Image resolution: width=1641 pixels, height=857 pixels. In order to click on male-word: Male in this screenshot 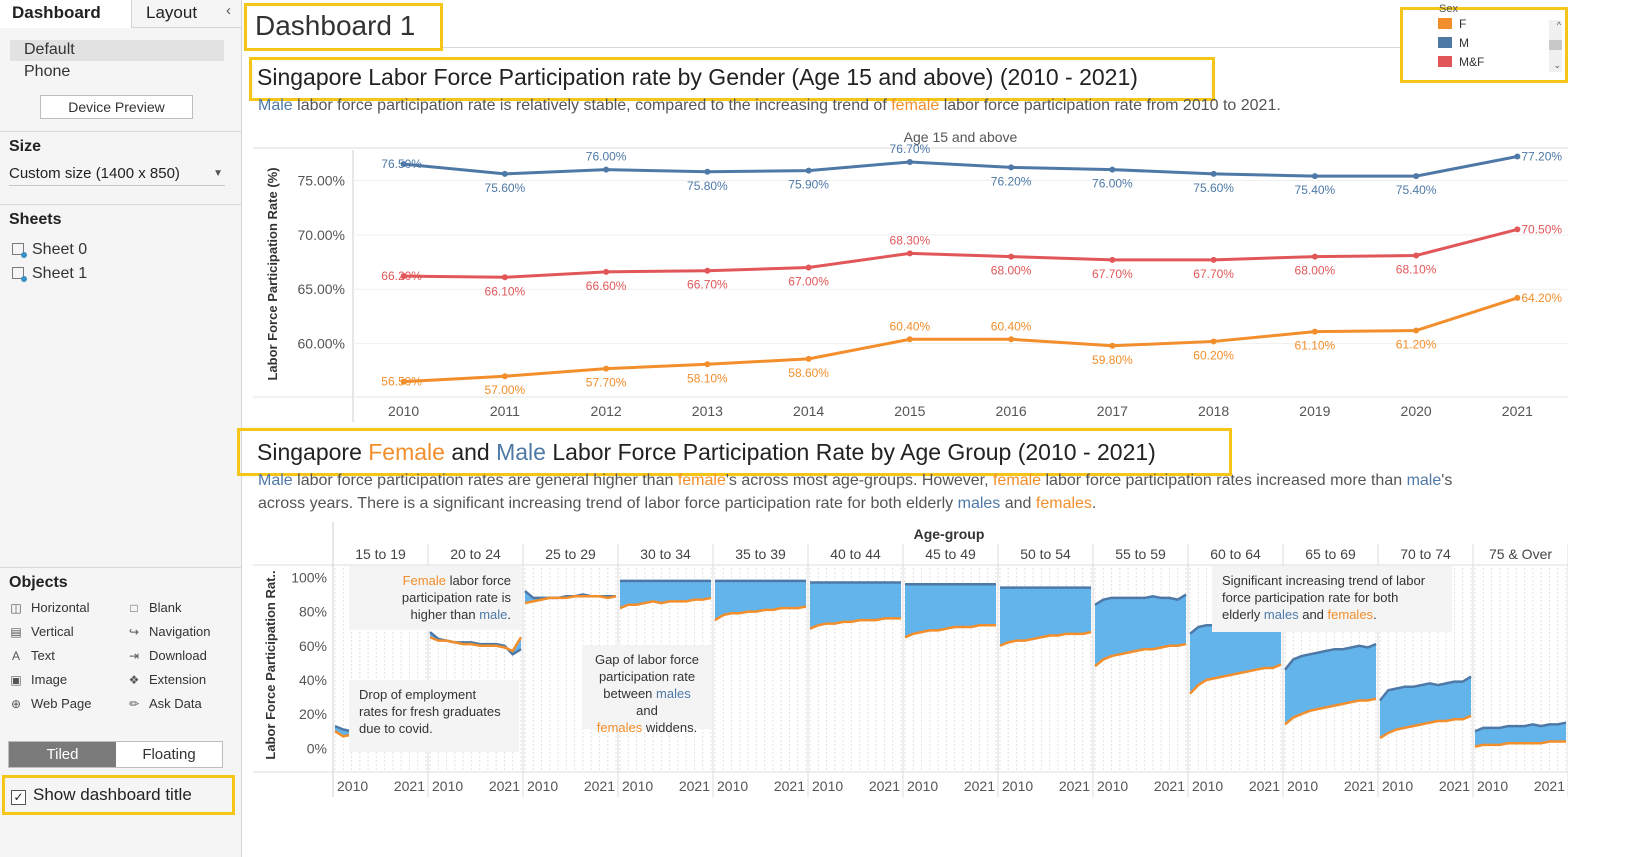, I will do `click(275, 105)`.